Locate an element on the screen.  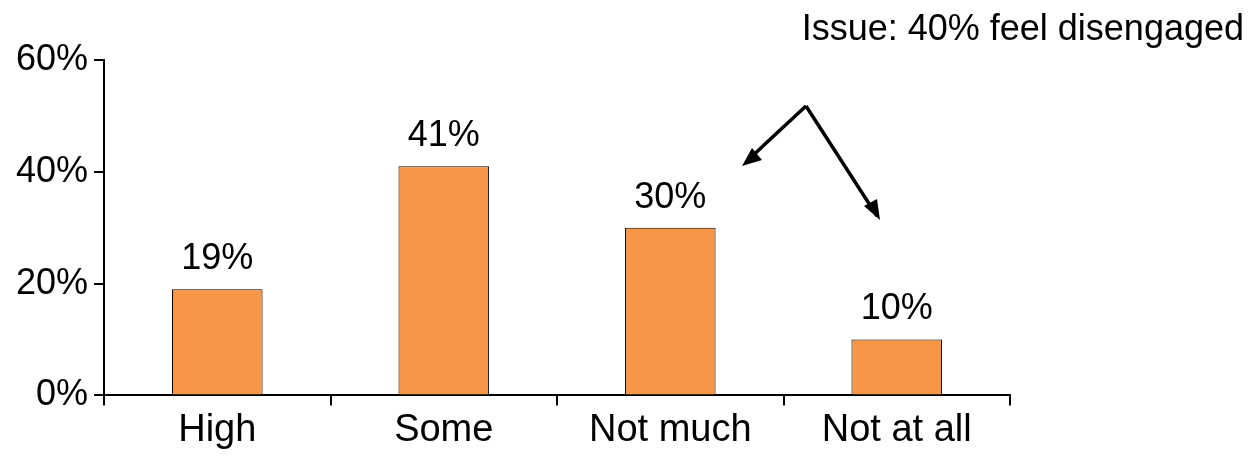
y-tick-label: 40% is located at coordinates (52, 169).